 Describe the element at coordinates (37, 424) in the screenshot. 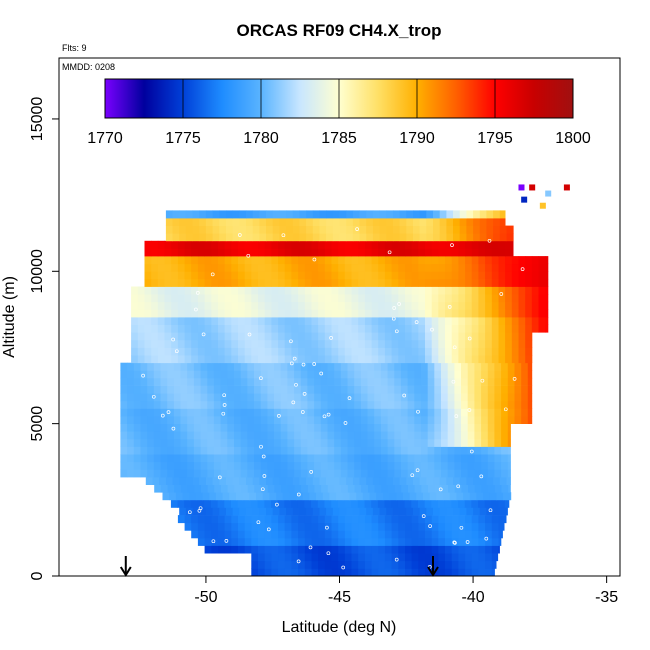

I see `y-tick-label-1: 5000` at that location.